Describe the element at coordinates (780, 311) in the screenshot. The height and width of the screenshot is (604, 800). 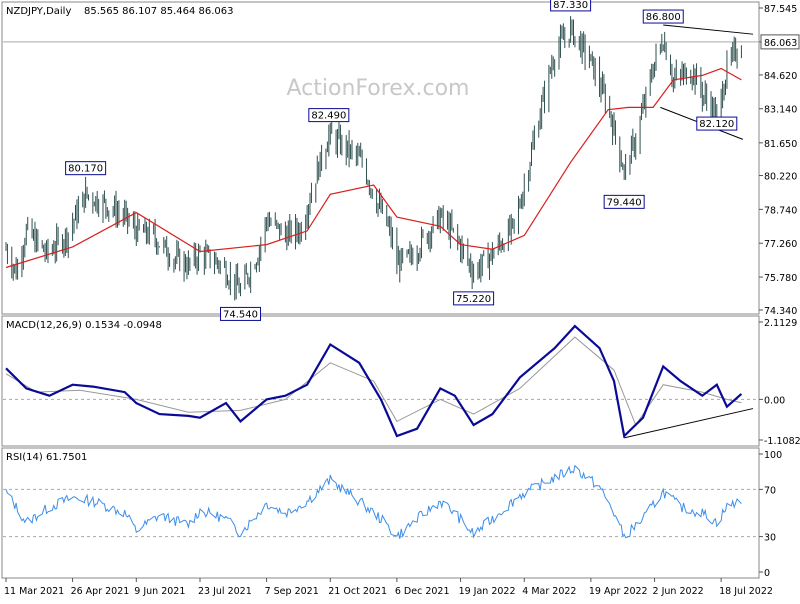
I see `price-y-tick-label: 74.340` at that location.